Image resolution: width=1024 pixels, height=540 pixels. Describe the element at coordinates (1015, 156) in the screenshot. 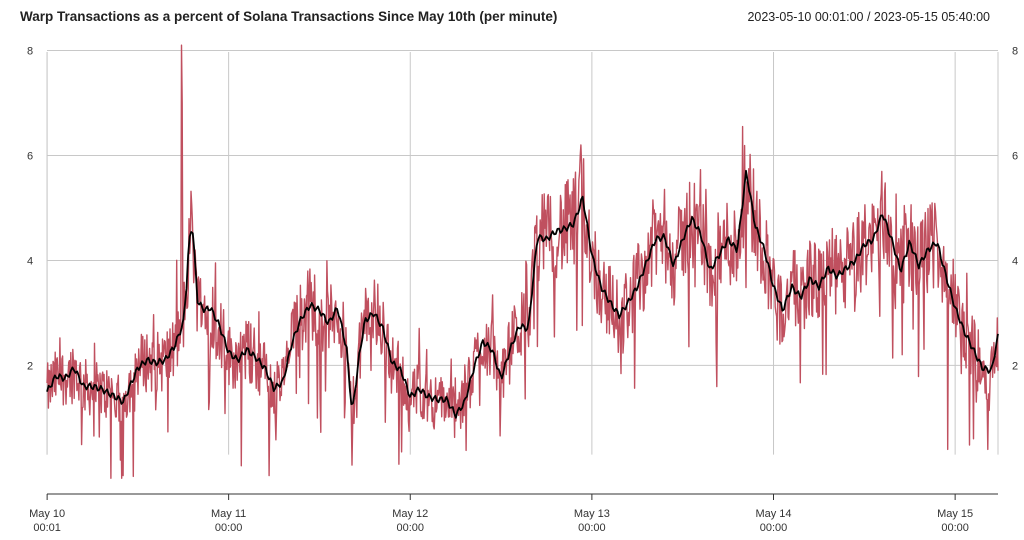

I see `y-tick-label-right-6: 6` at that location.